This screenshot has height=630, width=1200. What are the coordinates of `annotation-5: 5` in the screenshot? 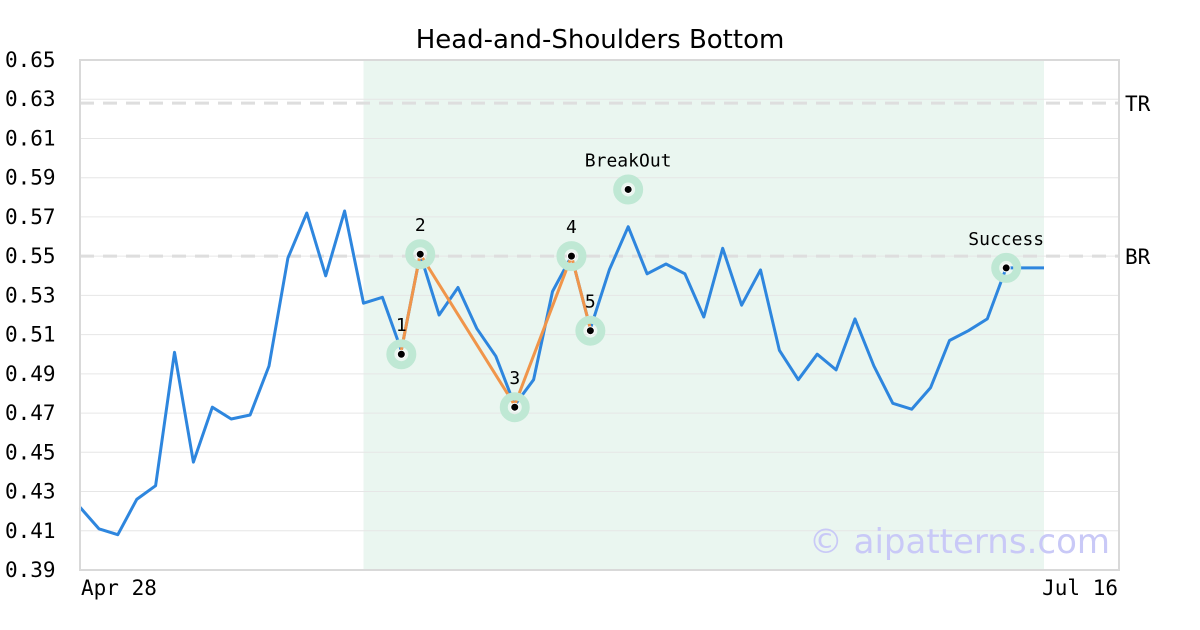 It's located at (590, 302).